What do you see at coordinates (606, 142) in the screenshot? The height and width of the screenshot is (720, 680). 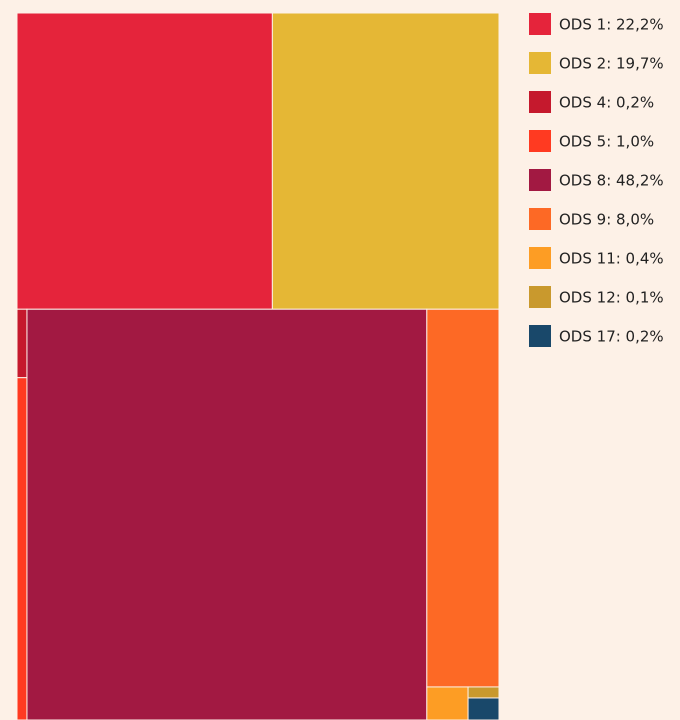 I see `legend-label: ODS 5: 1,0%` at bounding box center [606, 142].